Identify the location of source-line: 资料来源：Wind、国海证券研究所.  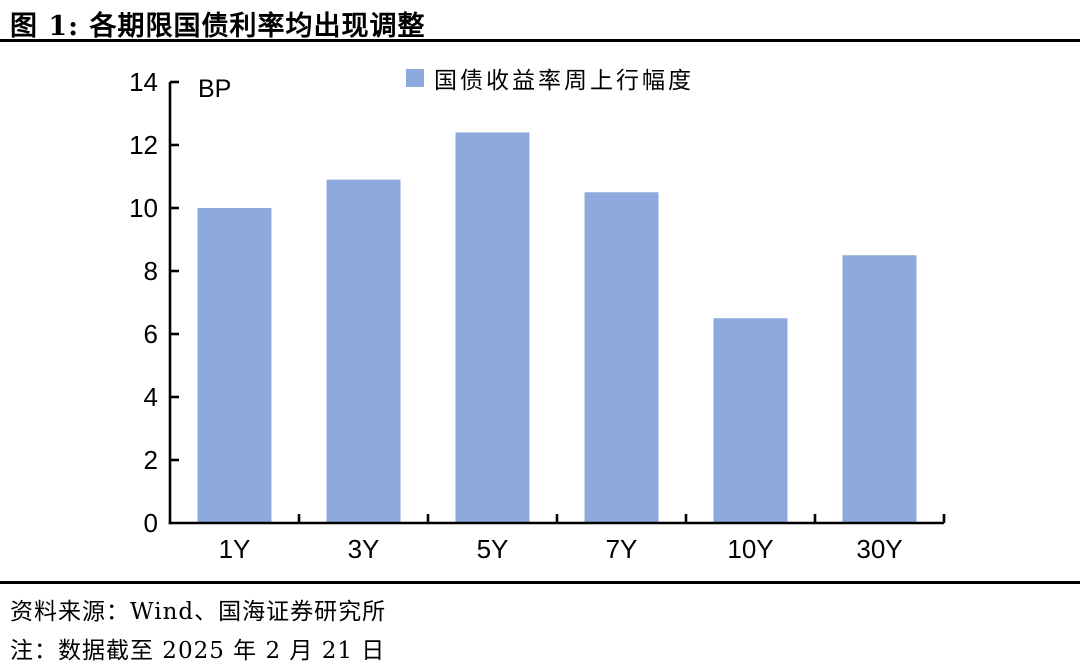
(198, 612).